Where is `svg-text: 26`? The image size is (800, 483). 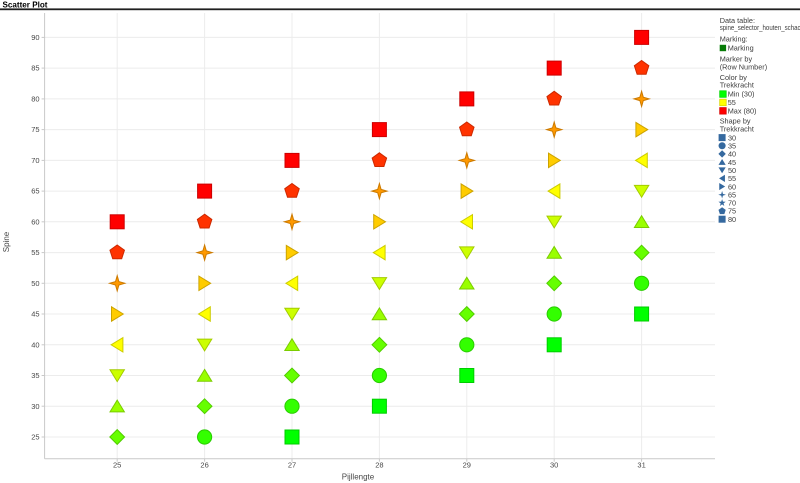 svg-text: 26 is located at coordinates (204, 465).